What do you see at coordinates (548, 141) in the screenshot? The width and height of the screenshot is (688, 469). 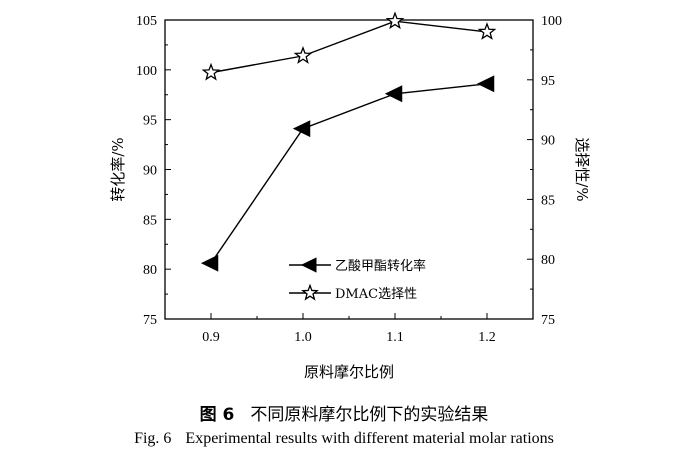 I see `right-y-tick-label: 90` at bounding box center [548, 141].